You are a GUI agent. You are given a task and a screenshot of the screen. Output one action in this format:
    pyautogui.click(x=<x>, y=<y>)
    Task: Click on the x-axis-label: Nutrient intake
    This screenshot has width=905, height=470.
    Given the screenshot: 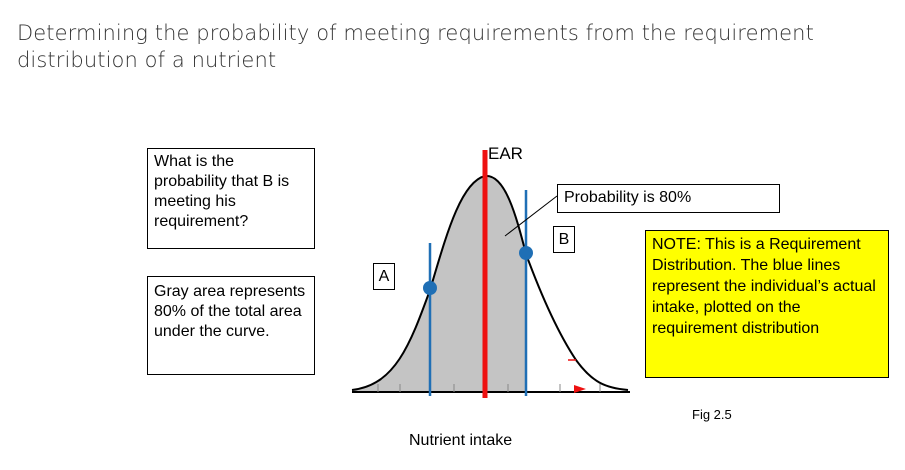 What is the action you would take?
    pyautogui.click(x=461, y=440)
    